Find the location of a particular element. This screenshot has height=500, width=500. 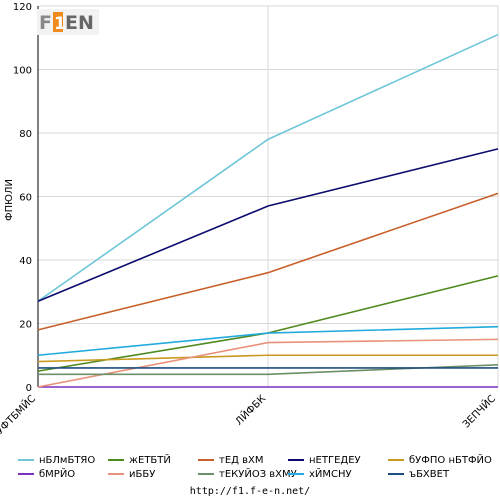

y-tick-label: 80 is located at coordinates (25, 134).